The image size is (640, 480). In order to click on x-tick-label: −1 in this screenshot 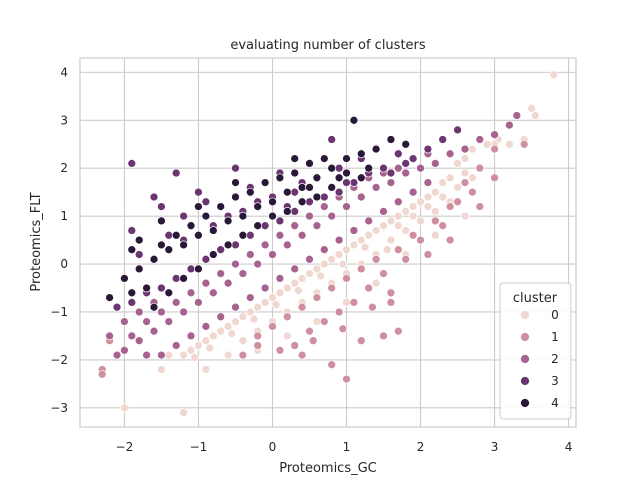, I will do `click(199, 447)`.